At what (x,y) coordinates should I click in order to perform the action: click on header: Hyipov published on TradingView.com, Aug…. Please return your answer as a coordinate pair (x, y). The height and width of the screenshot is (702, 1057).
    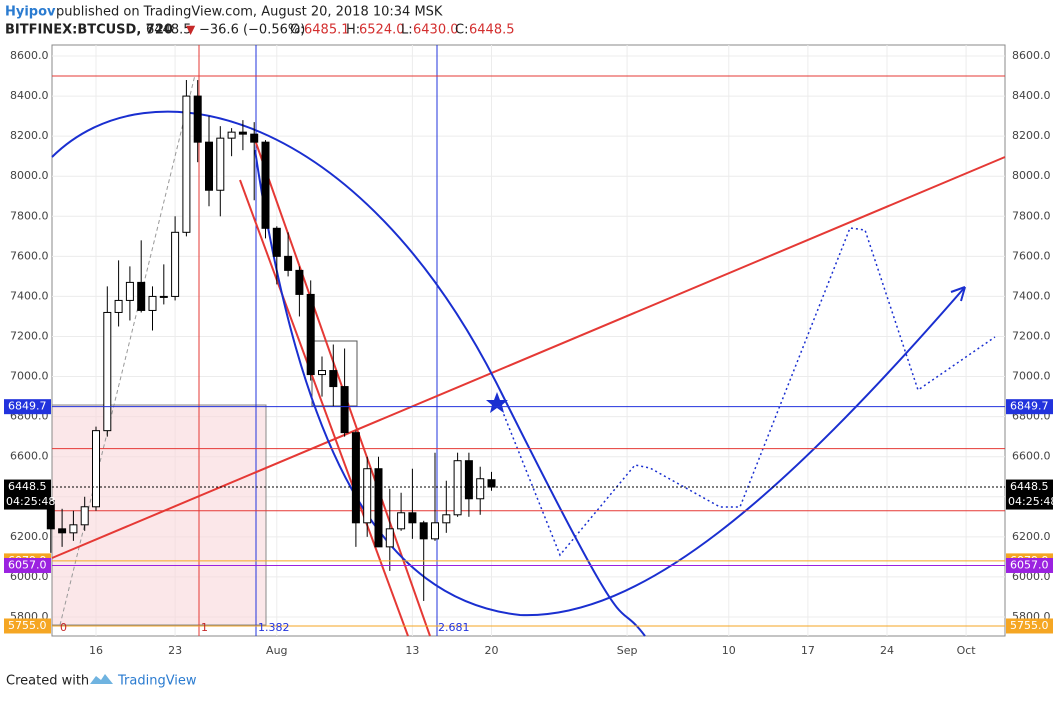
    Looking at the image, I should click on (260, 21).